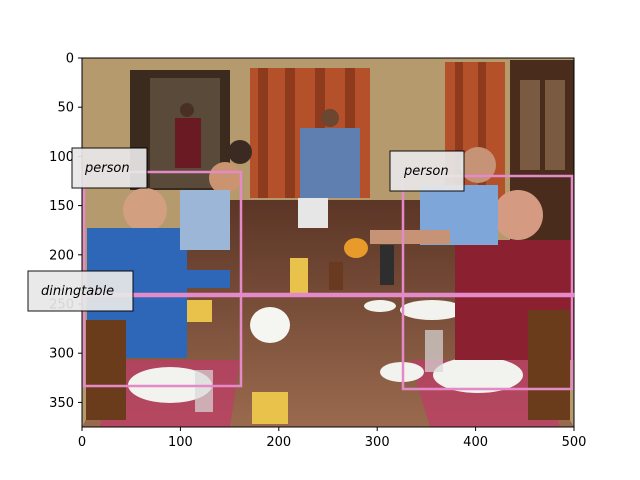  I want to click on bbox-diningtable, so click(328, 295).